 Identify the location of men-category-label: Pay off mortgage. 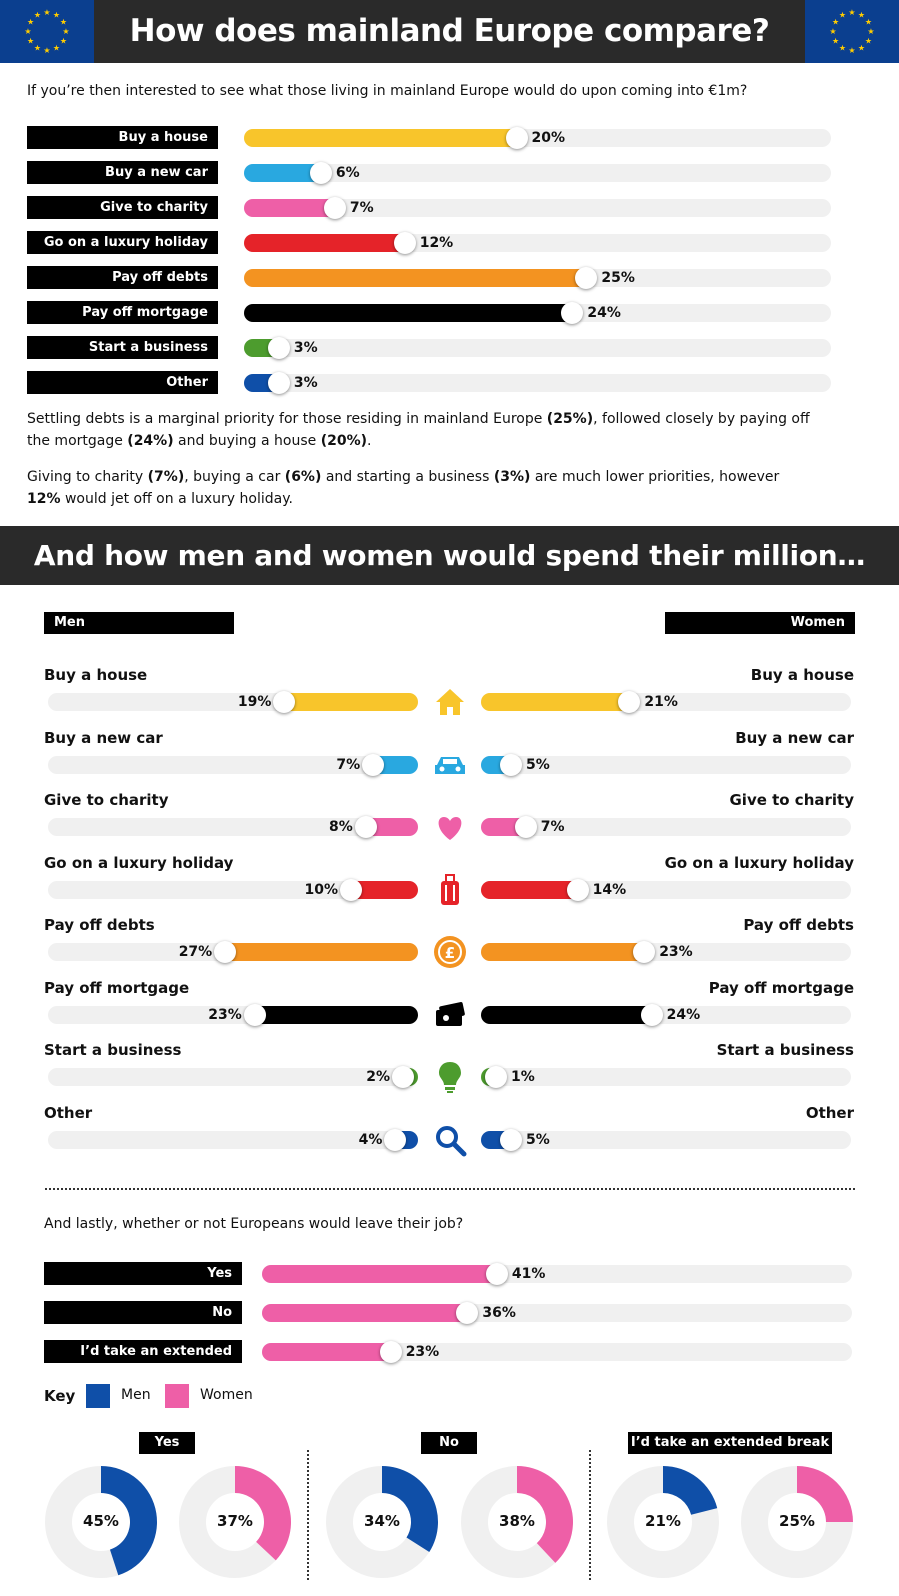
(117, 988).